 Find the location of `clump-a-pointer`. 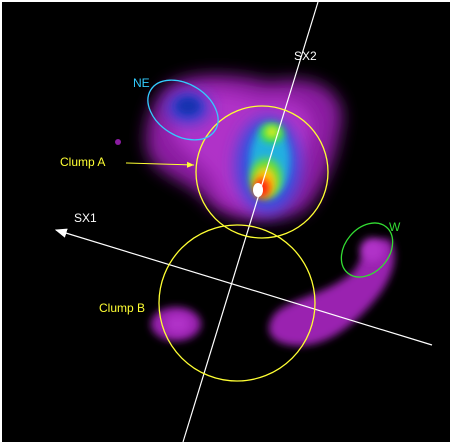

clump-a-pointer is located at coordinates (160, 164).